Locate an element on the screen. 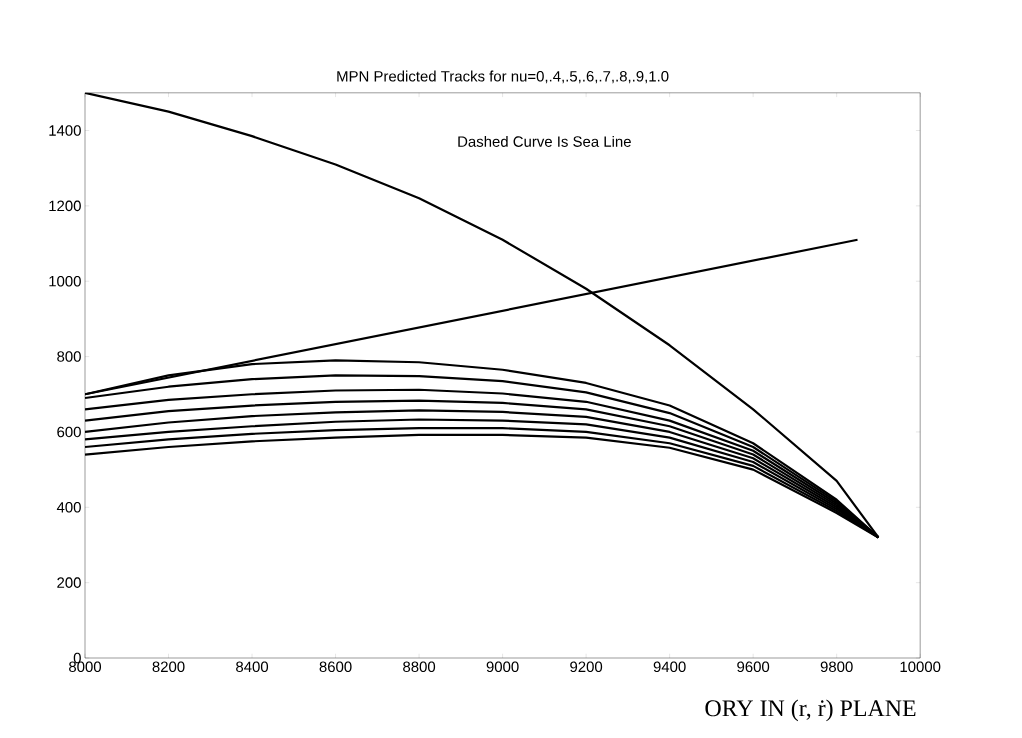 Image resolution: width=1022 pixels, height=738 pixels. x-tick-label: 9000 is located at coordinates (502, 667).